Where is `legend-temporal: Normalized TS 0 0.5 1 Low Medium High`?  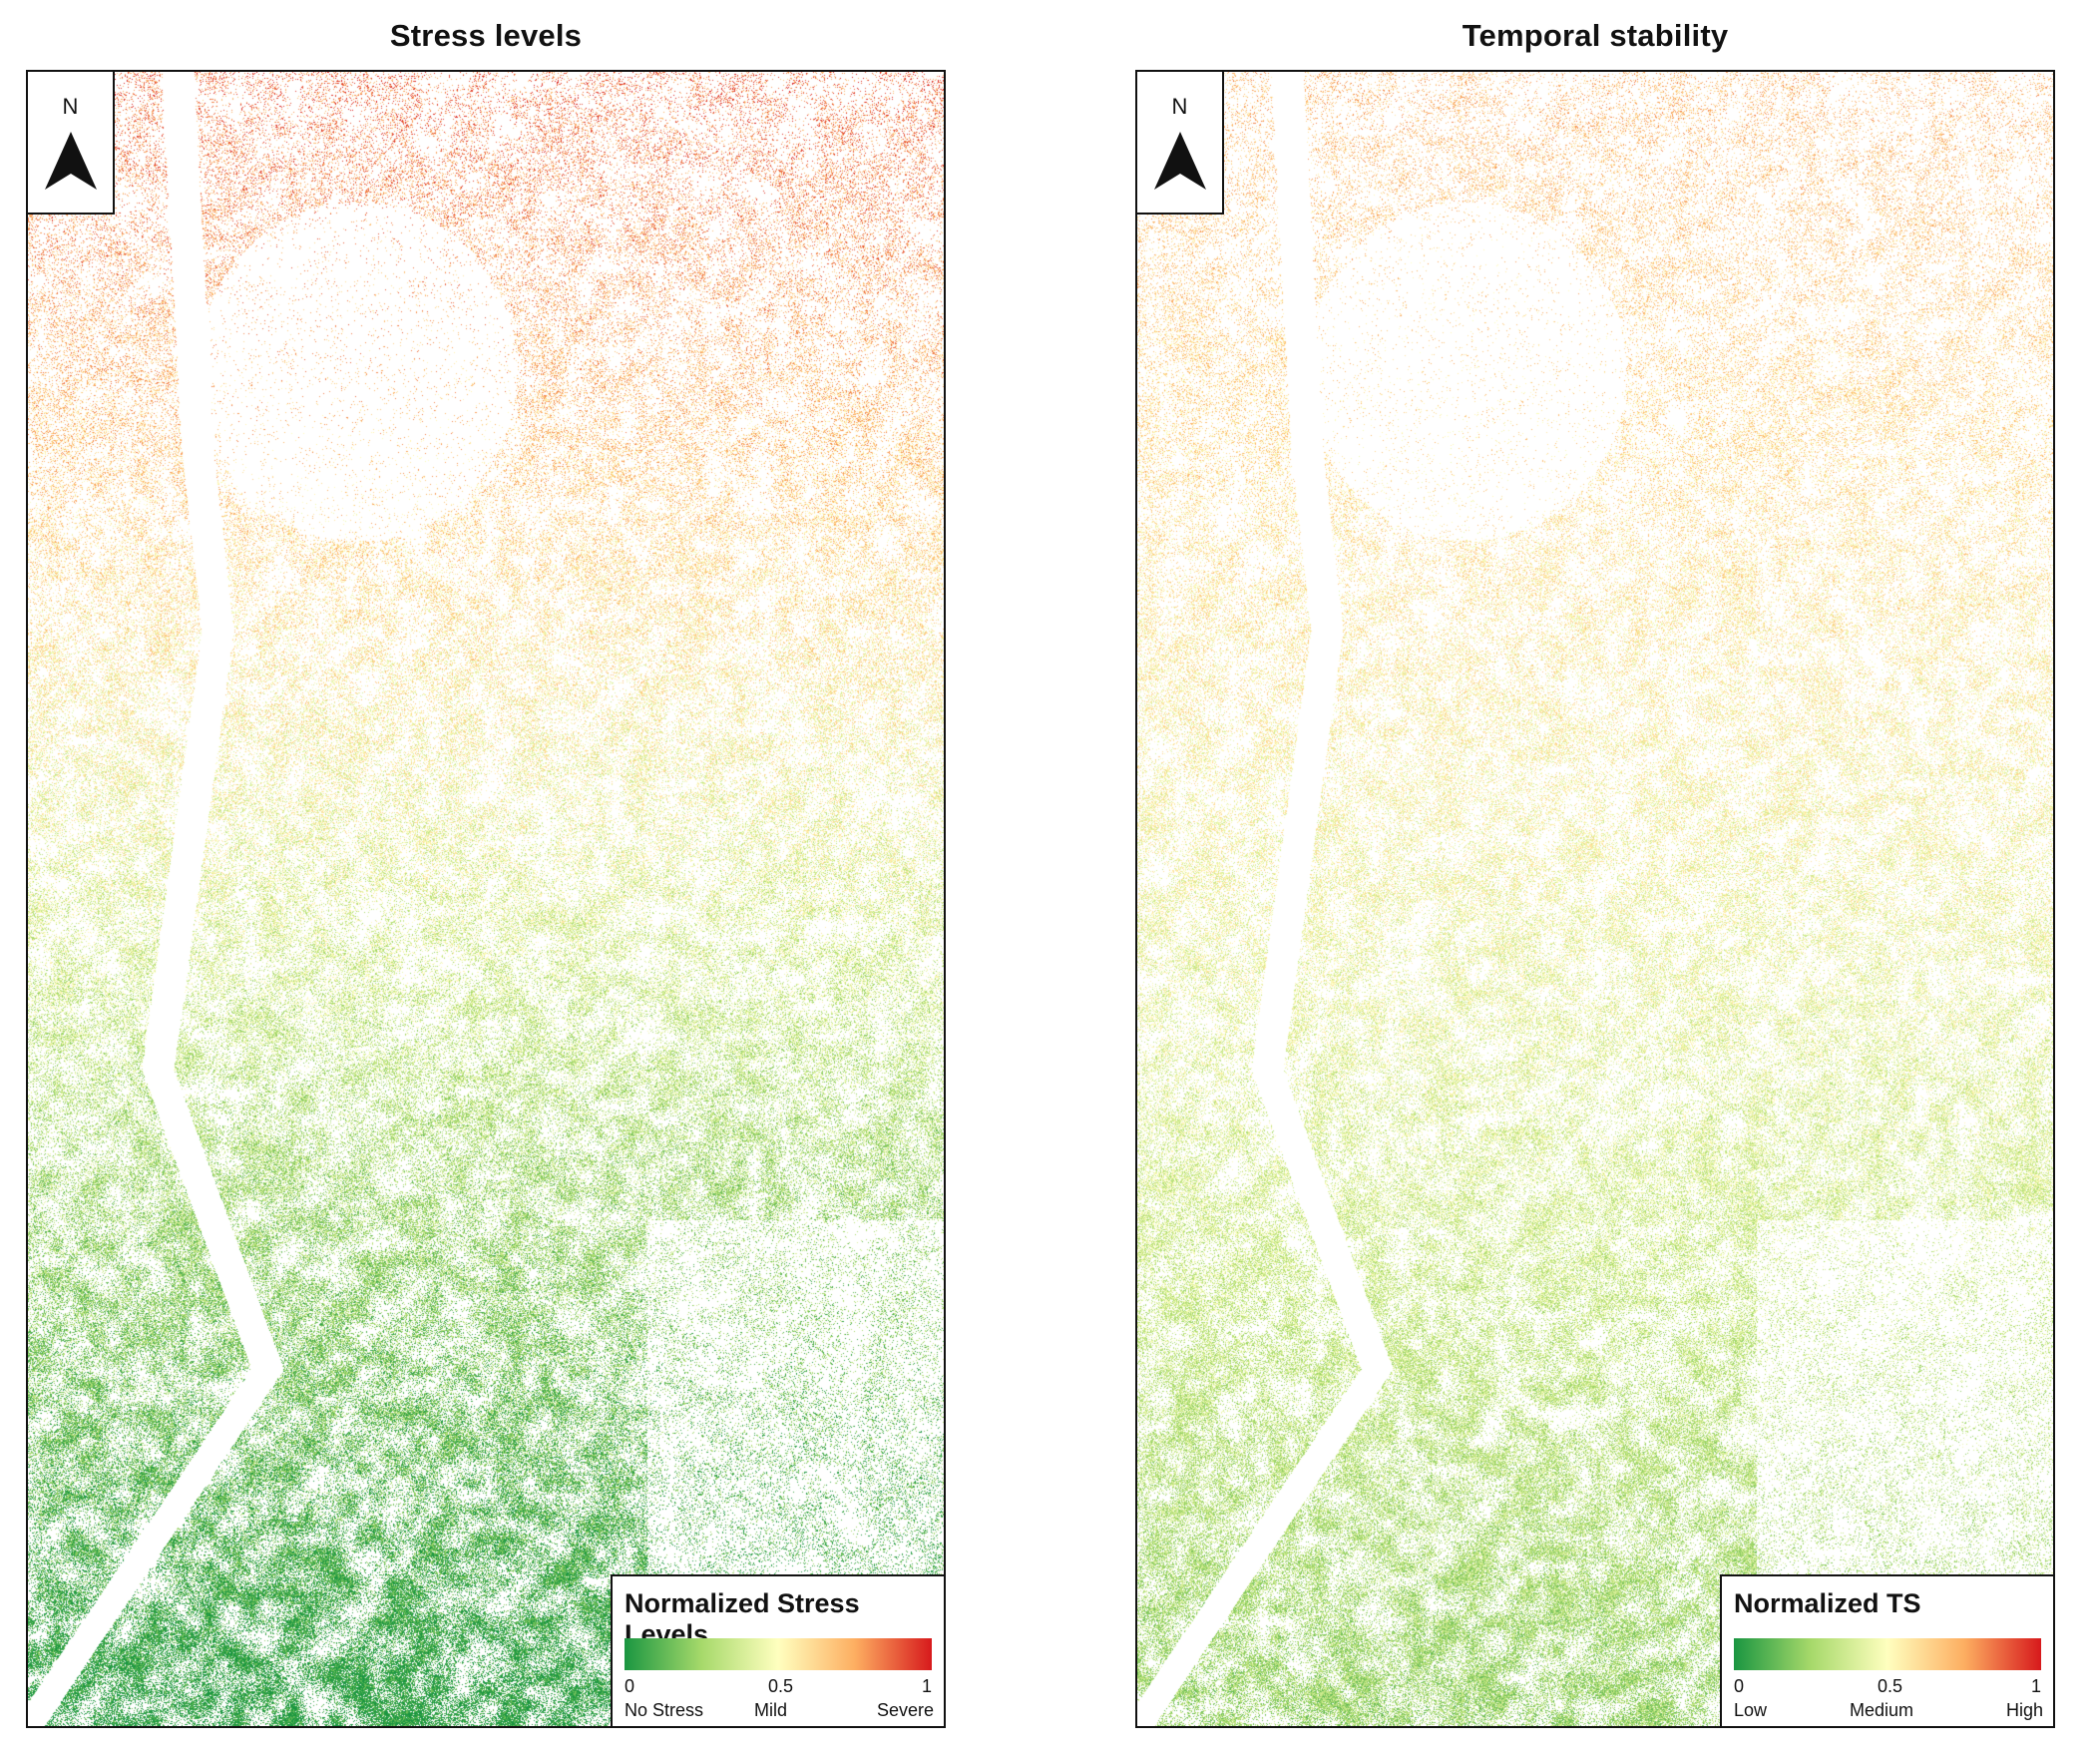 legend-temporal: Normalized TS 0 0.5 1 Low Medium High is located at coordinates (1886, 1650).